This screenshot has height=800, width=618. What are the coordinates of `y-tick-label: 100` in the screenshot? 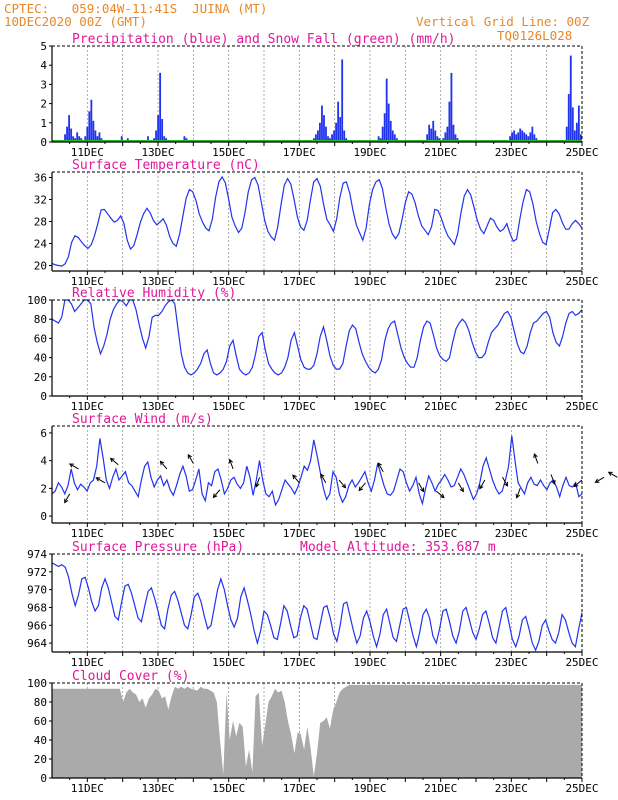 It's located at (37, 300).